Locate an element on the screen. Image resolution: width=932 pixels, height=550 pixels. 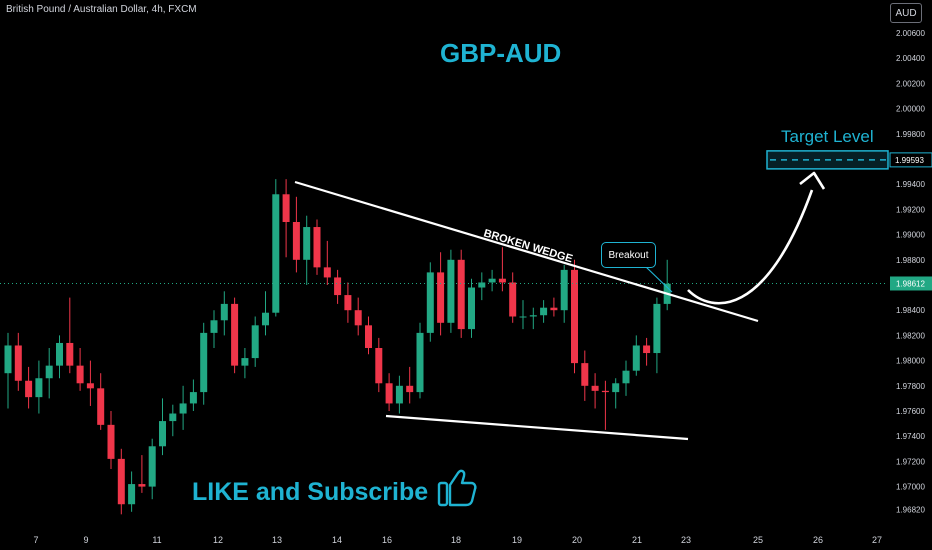
price-tick-label: 2.00400 is located at coordinates (910, 58).